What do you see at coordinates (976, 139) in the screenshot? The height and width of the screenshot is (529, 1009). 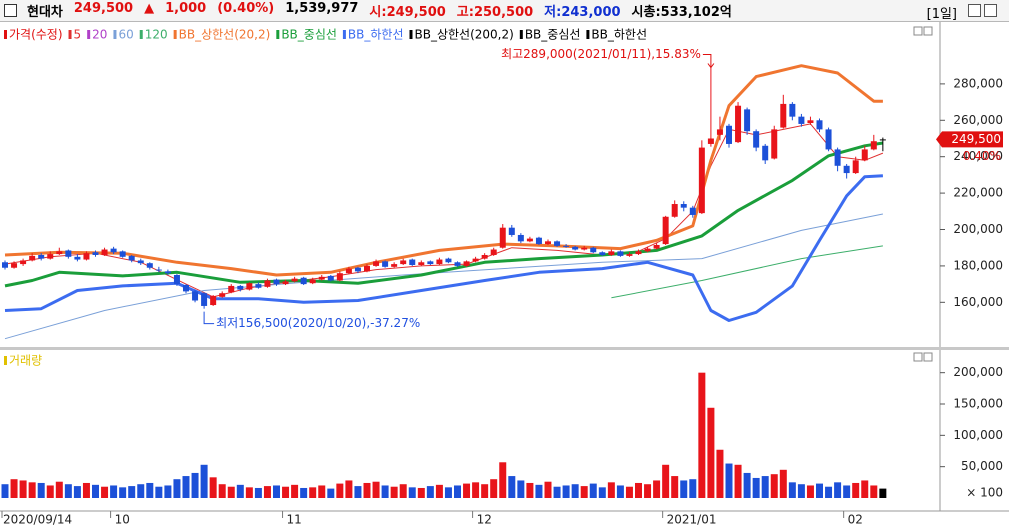 I see `price-tag: 249,500` at bounding box center [976, 139].